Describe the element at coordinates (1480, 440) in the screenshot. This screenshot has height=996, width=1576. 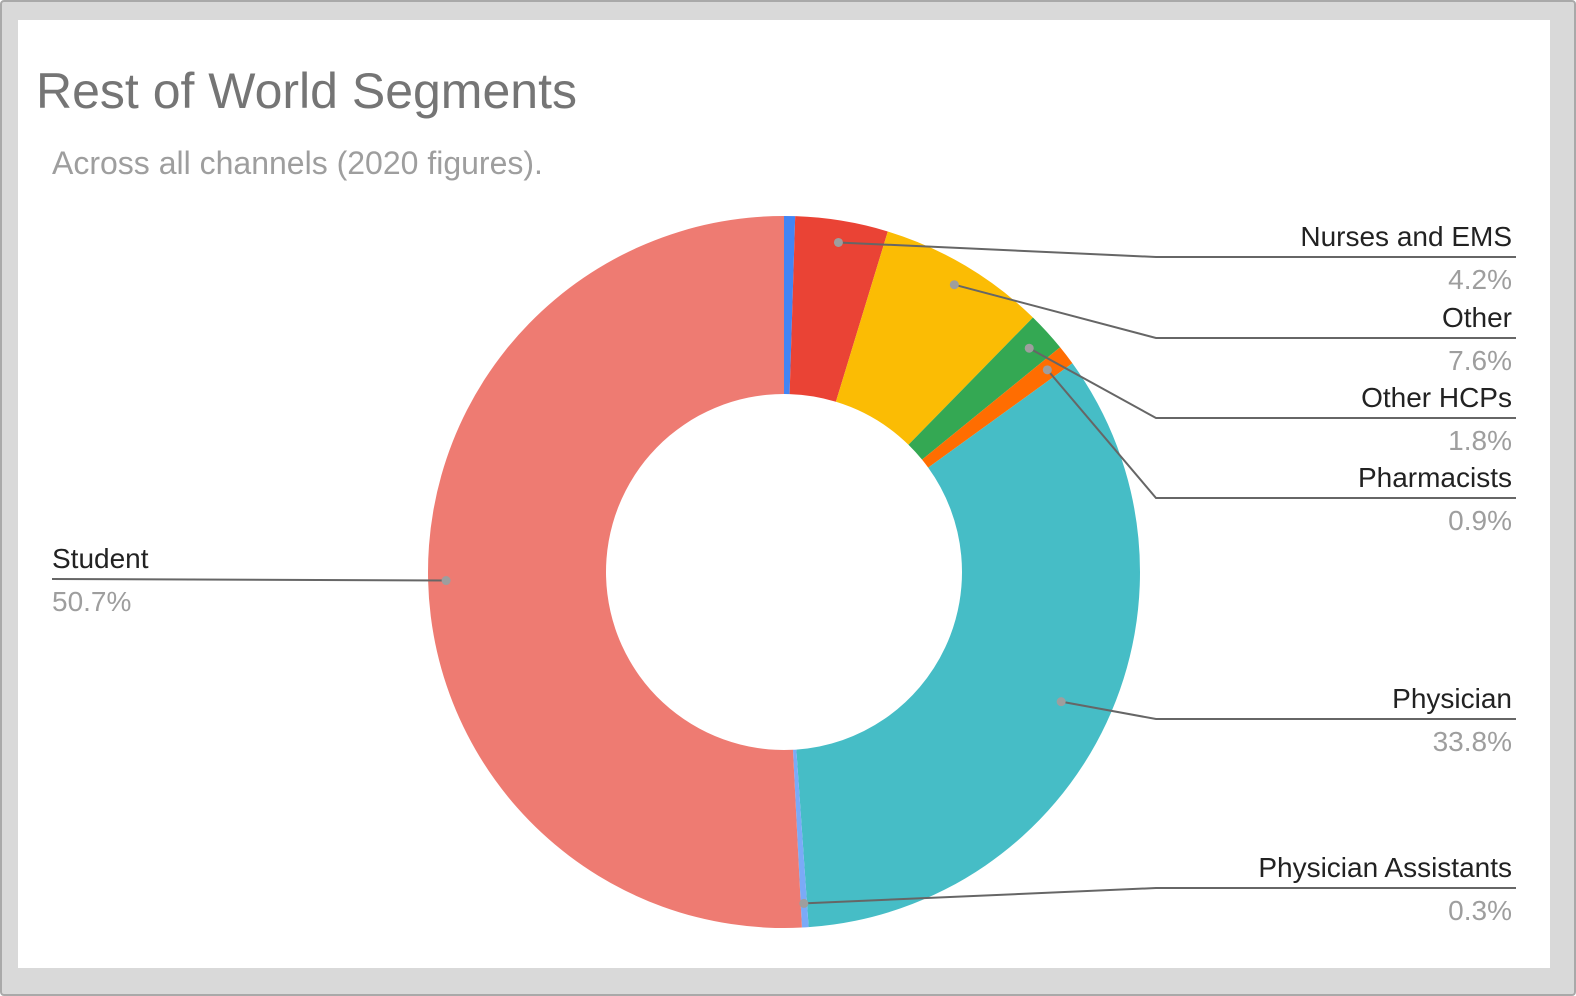
I see `slice-percent-other-hcps: 1.8%` at that location.